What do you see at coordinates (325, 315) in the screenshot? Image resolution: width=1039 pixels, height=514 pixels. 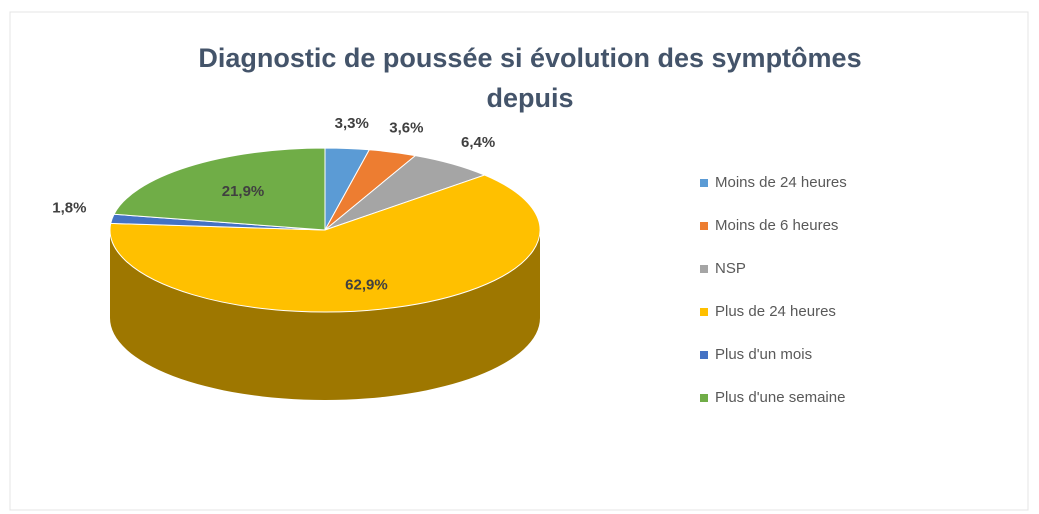 I see `pie-side` at bounding box center [325, 315].